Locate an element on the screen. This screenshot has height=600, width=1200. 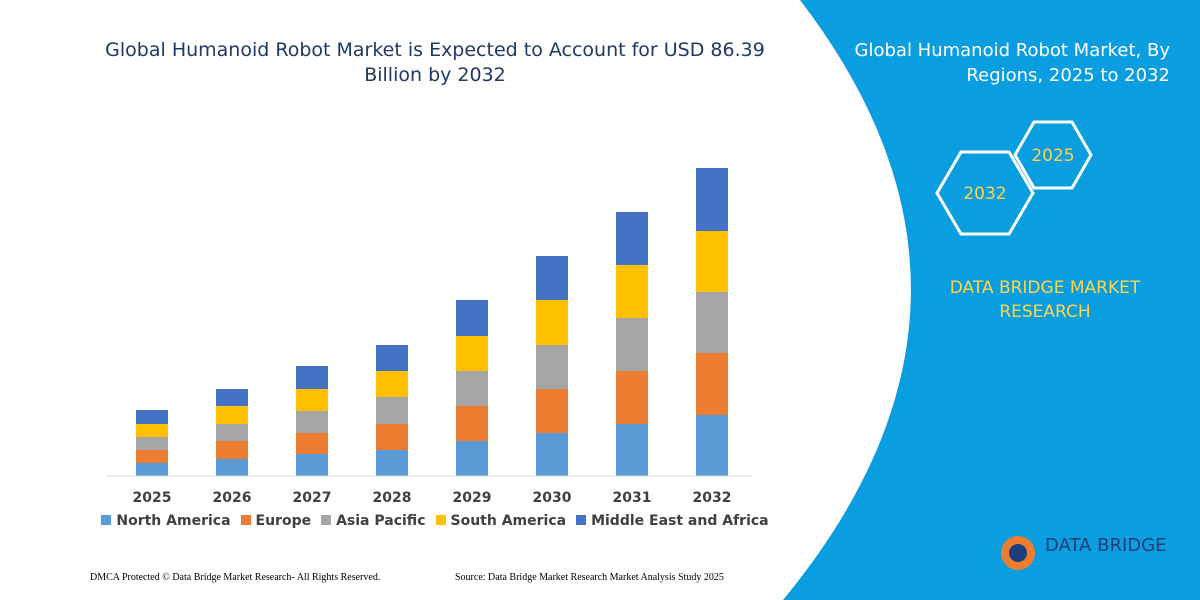
x-tick-label: 2029 is located at coordinates (472, 498).